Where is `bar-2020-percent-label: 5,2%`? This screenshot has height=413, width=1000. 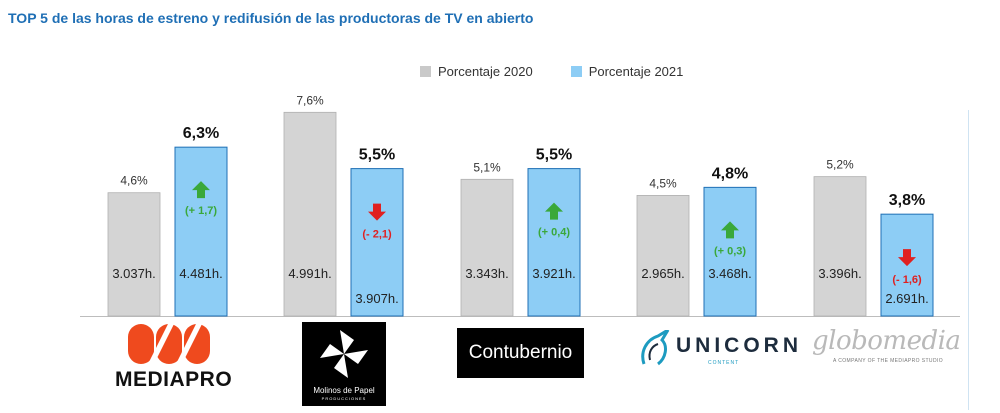 bar-2020-percent-label: 5,2% is located at coordinates (840, 165).